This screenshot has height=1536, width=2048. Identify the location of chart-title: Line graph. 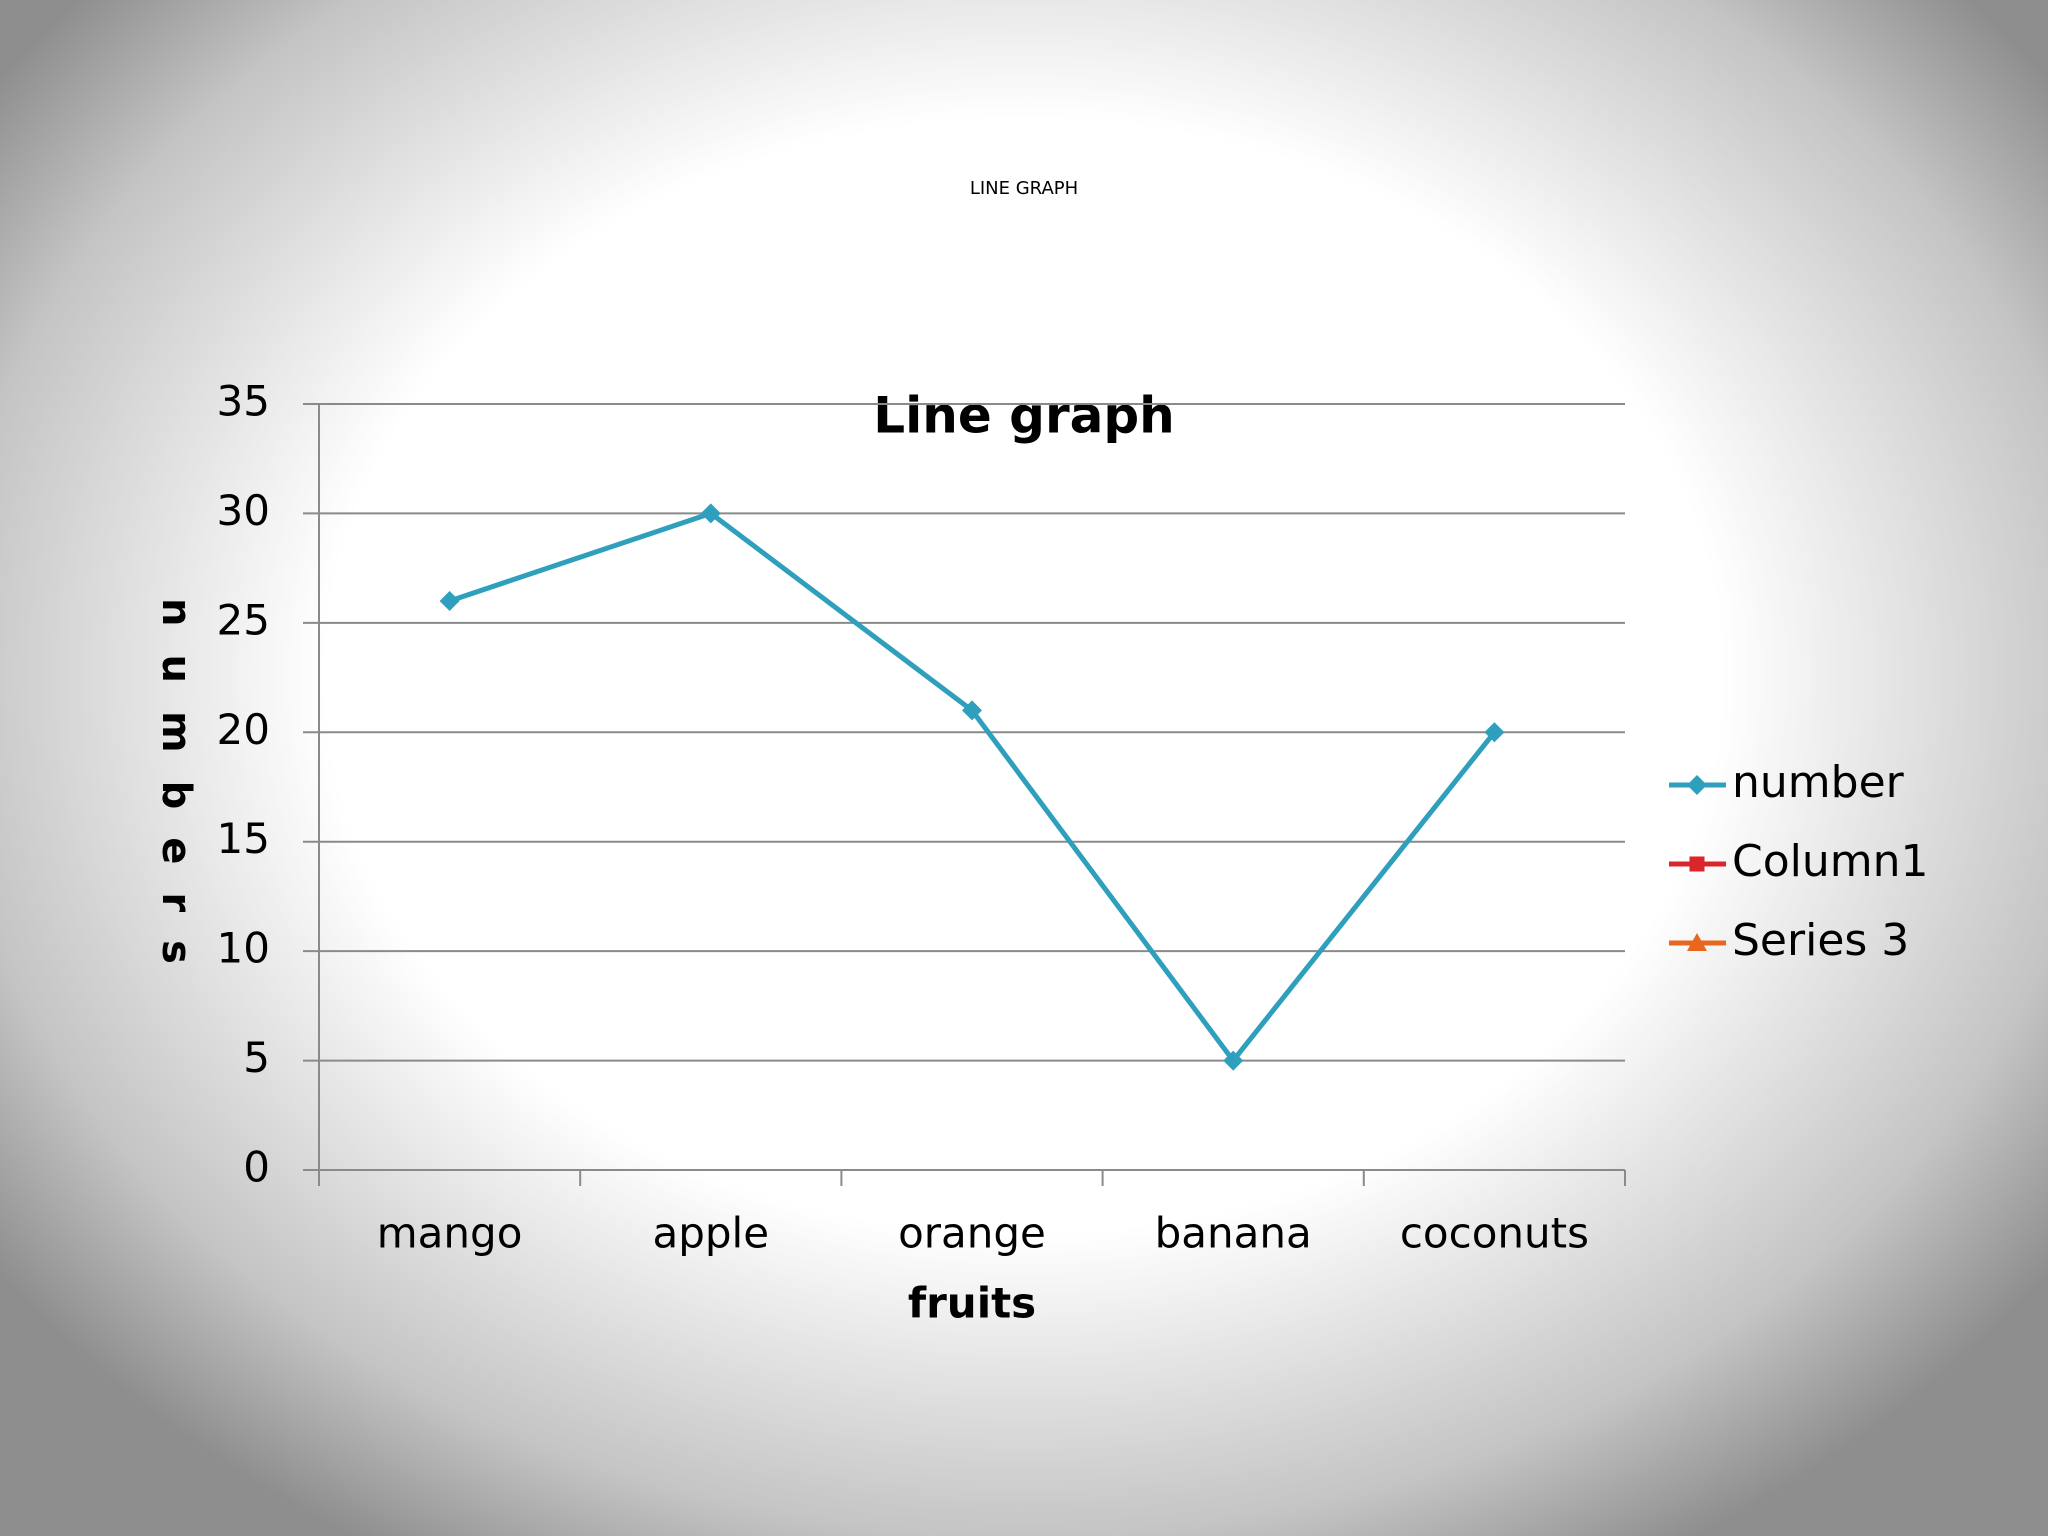
(1024, 416).